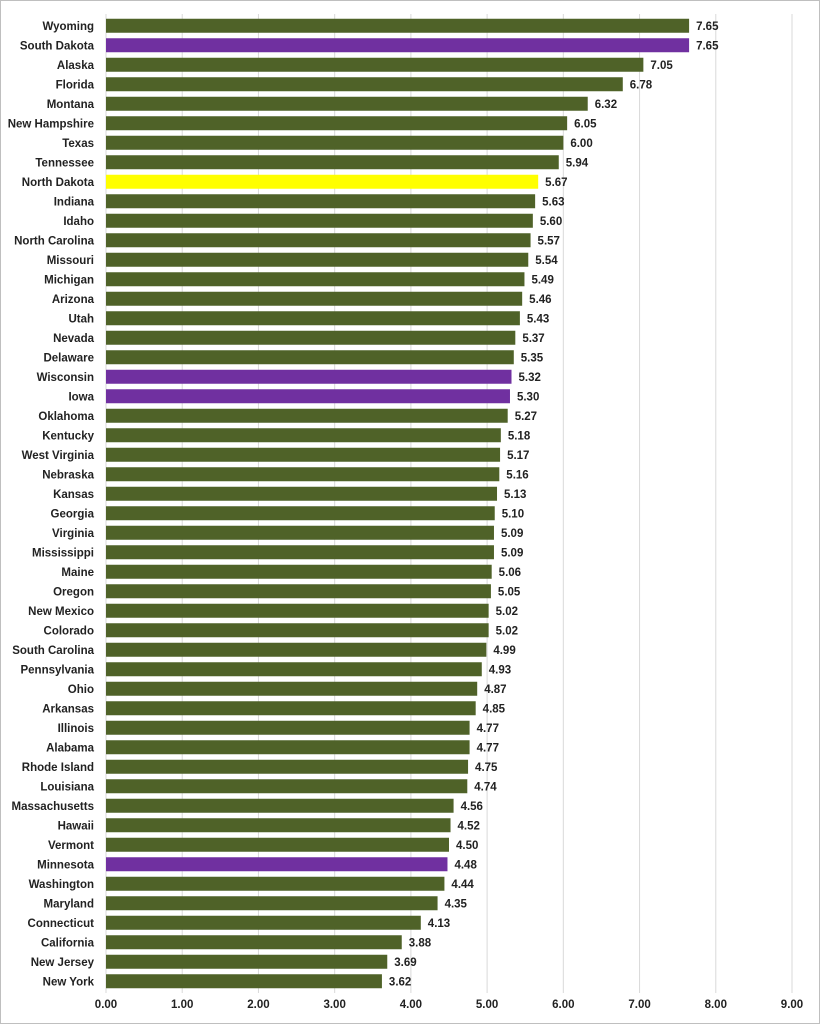 The height and width of the screenshot is (1024, 820). What do you see at coordinates (53, 651) in the screenshot?
I see `category-label: South Carolina` at bounding box center [53, 651].